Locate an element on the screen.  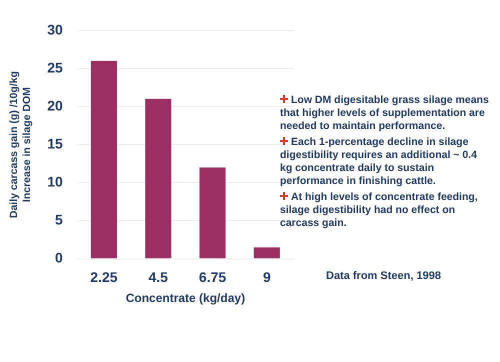
x-tick-label: 4.5 is located at coordinates (158, 277).